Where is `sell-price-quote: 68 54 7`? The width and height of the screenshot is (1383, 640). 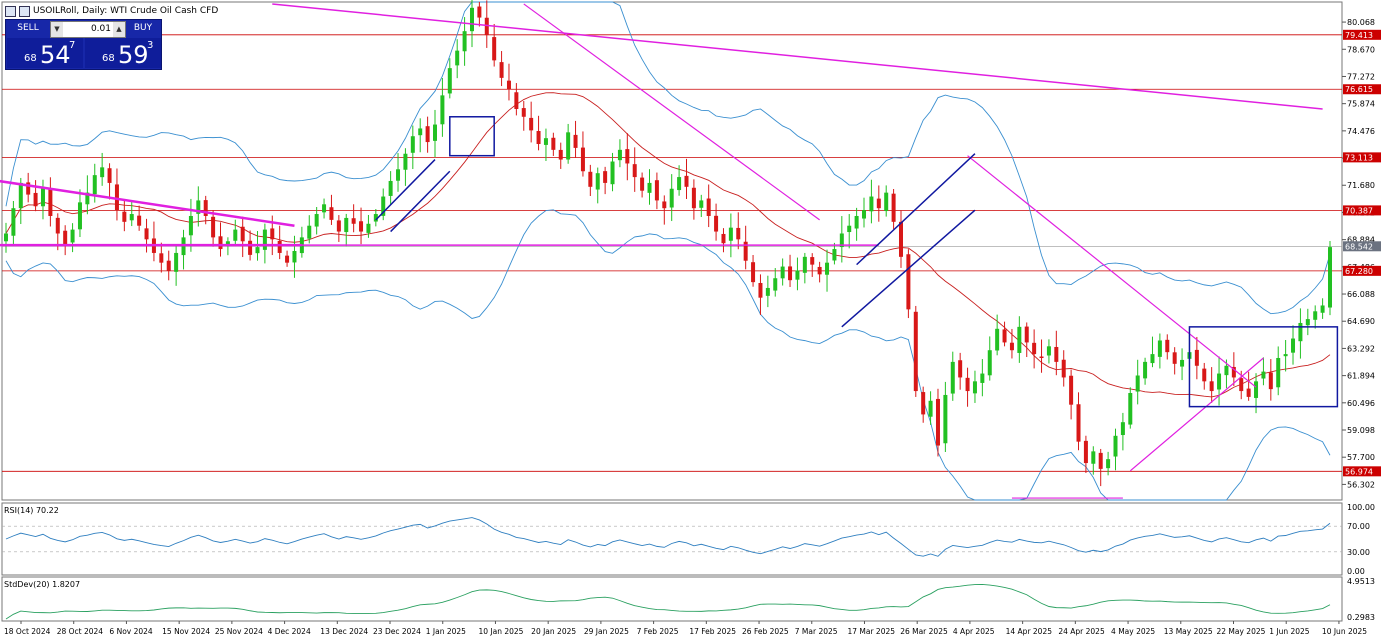 sell-price-quote: 68 54 7 is located at coordinates (45, 53).